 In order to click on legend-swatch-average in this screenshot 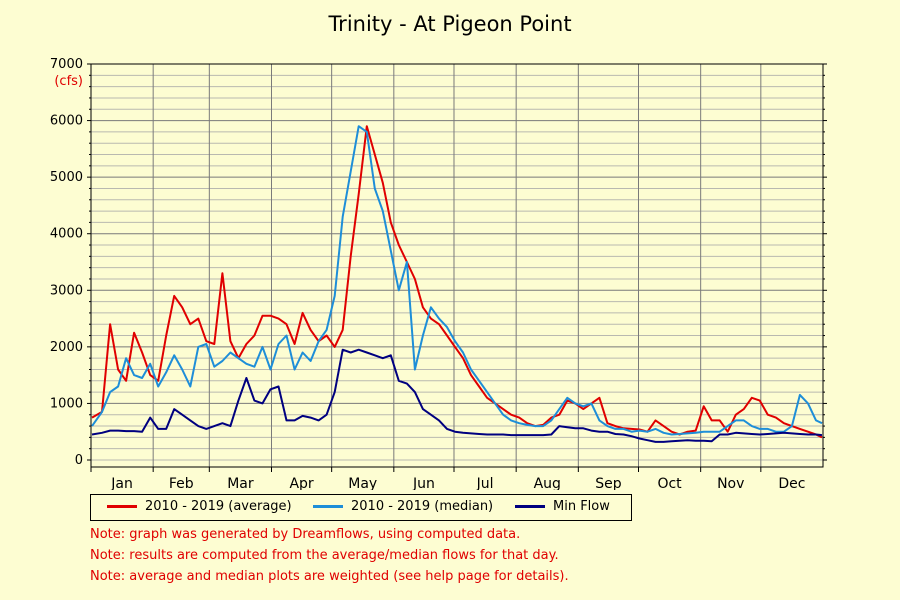, I will do `click(122, 506)`.